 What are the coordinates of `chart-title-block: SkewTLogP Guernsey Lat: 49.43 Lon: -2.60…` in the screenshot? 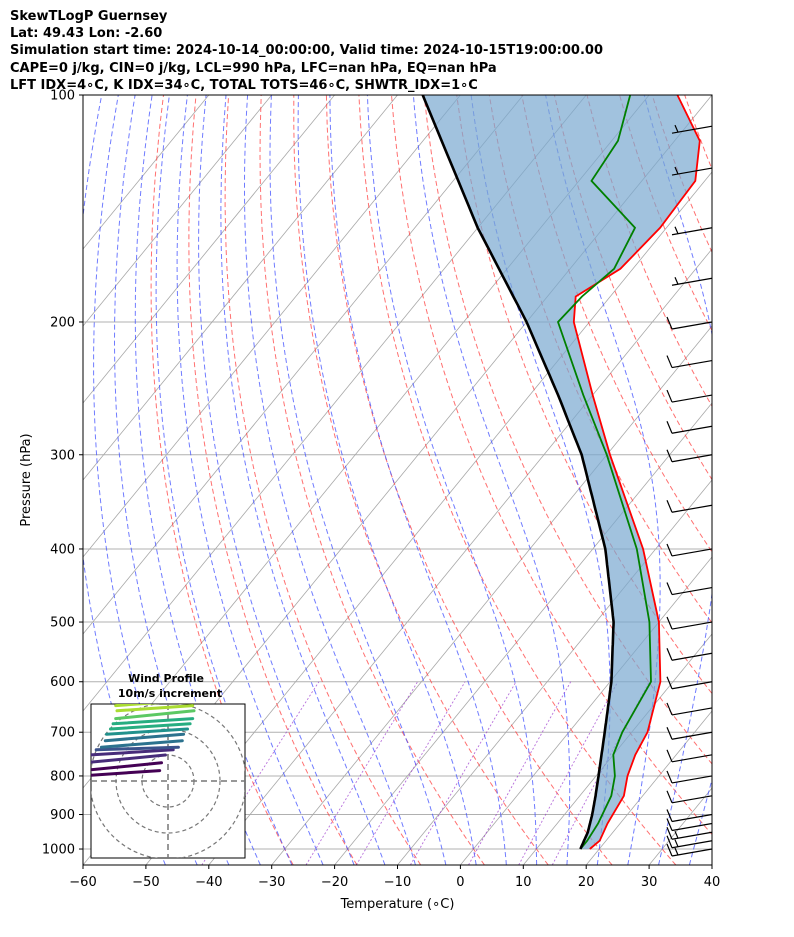 It's located at (306, 51).